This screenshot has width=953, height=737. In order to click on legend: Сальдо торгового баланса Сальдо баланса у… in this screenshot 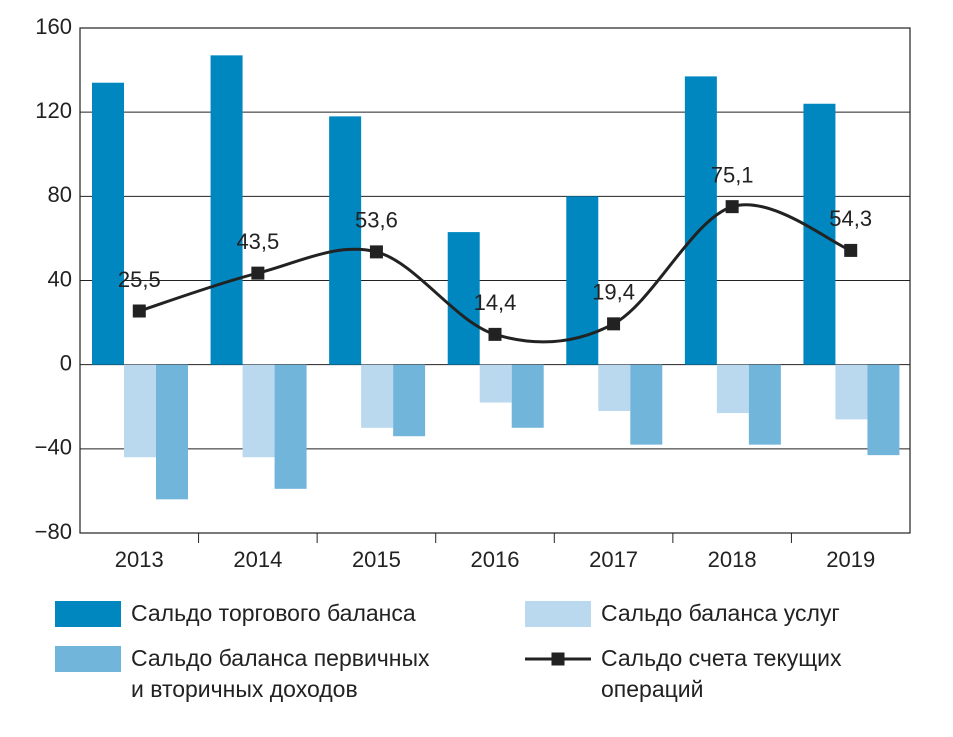, I will do `click(495, 651)`.